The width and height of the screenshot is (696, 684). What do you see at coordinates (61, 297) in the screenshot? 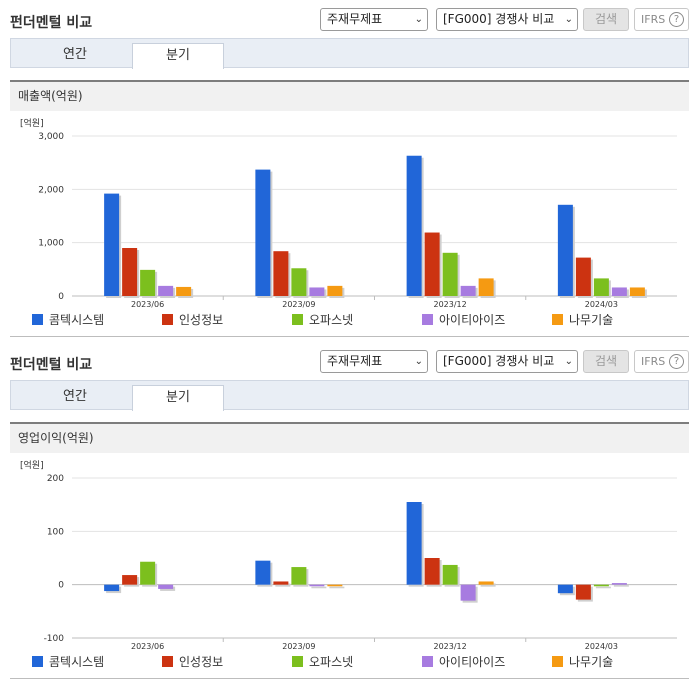
I see `y-tick-label: 0` at bounding box center [61, 297].